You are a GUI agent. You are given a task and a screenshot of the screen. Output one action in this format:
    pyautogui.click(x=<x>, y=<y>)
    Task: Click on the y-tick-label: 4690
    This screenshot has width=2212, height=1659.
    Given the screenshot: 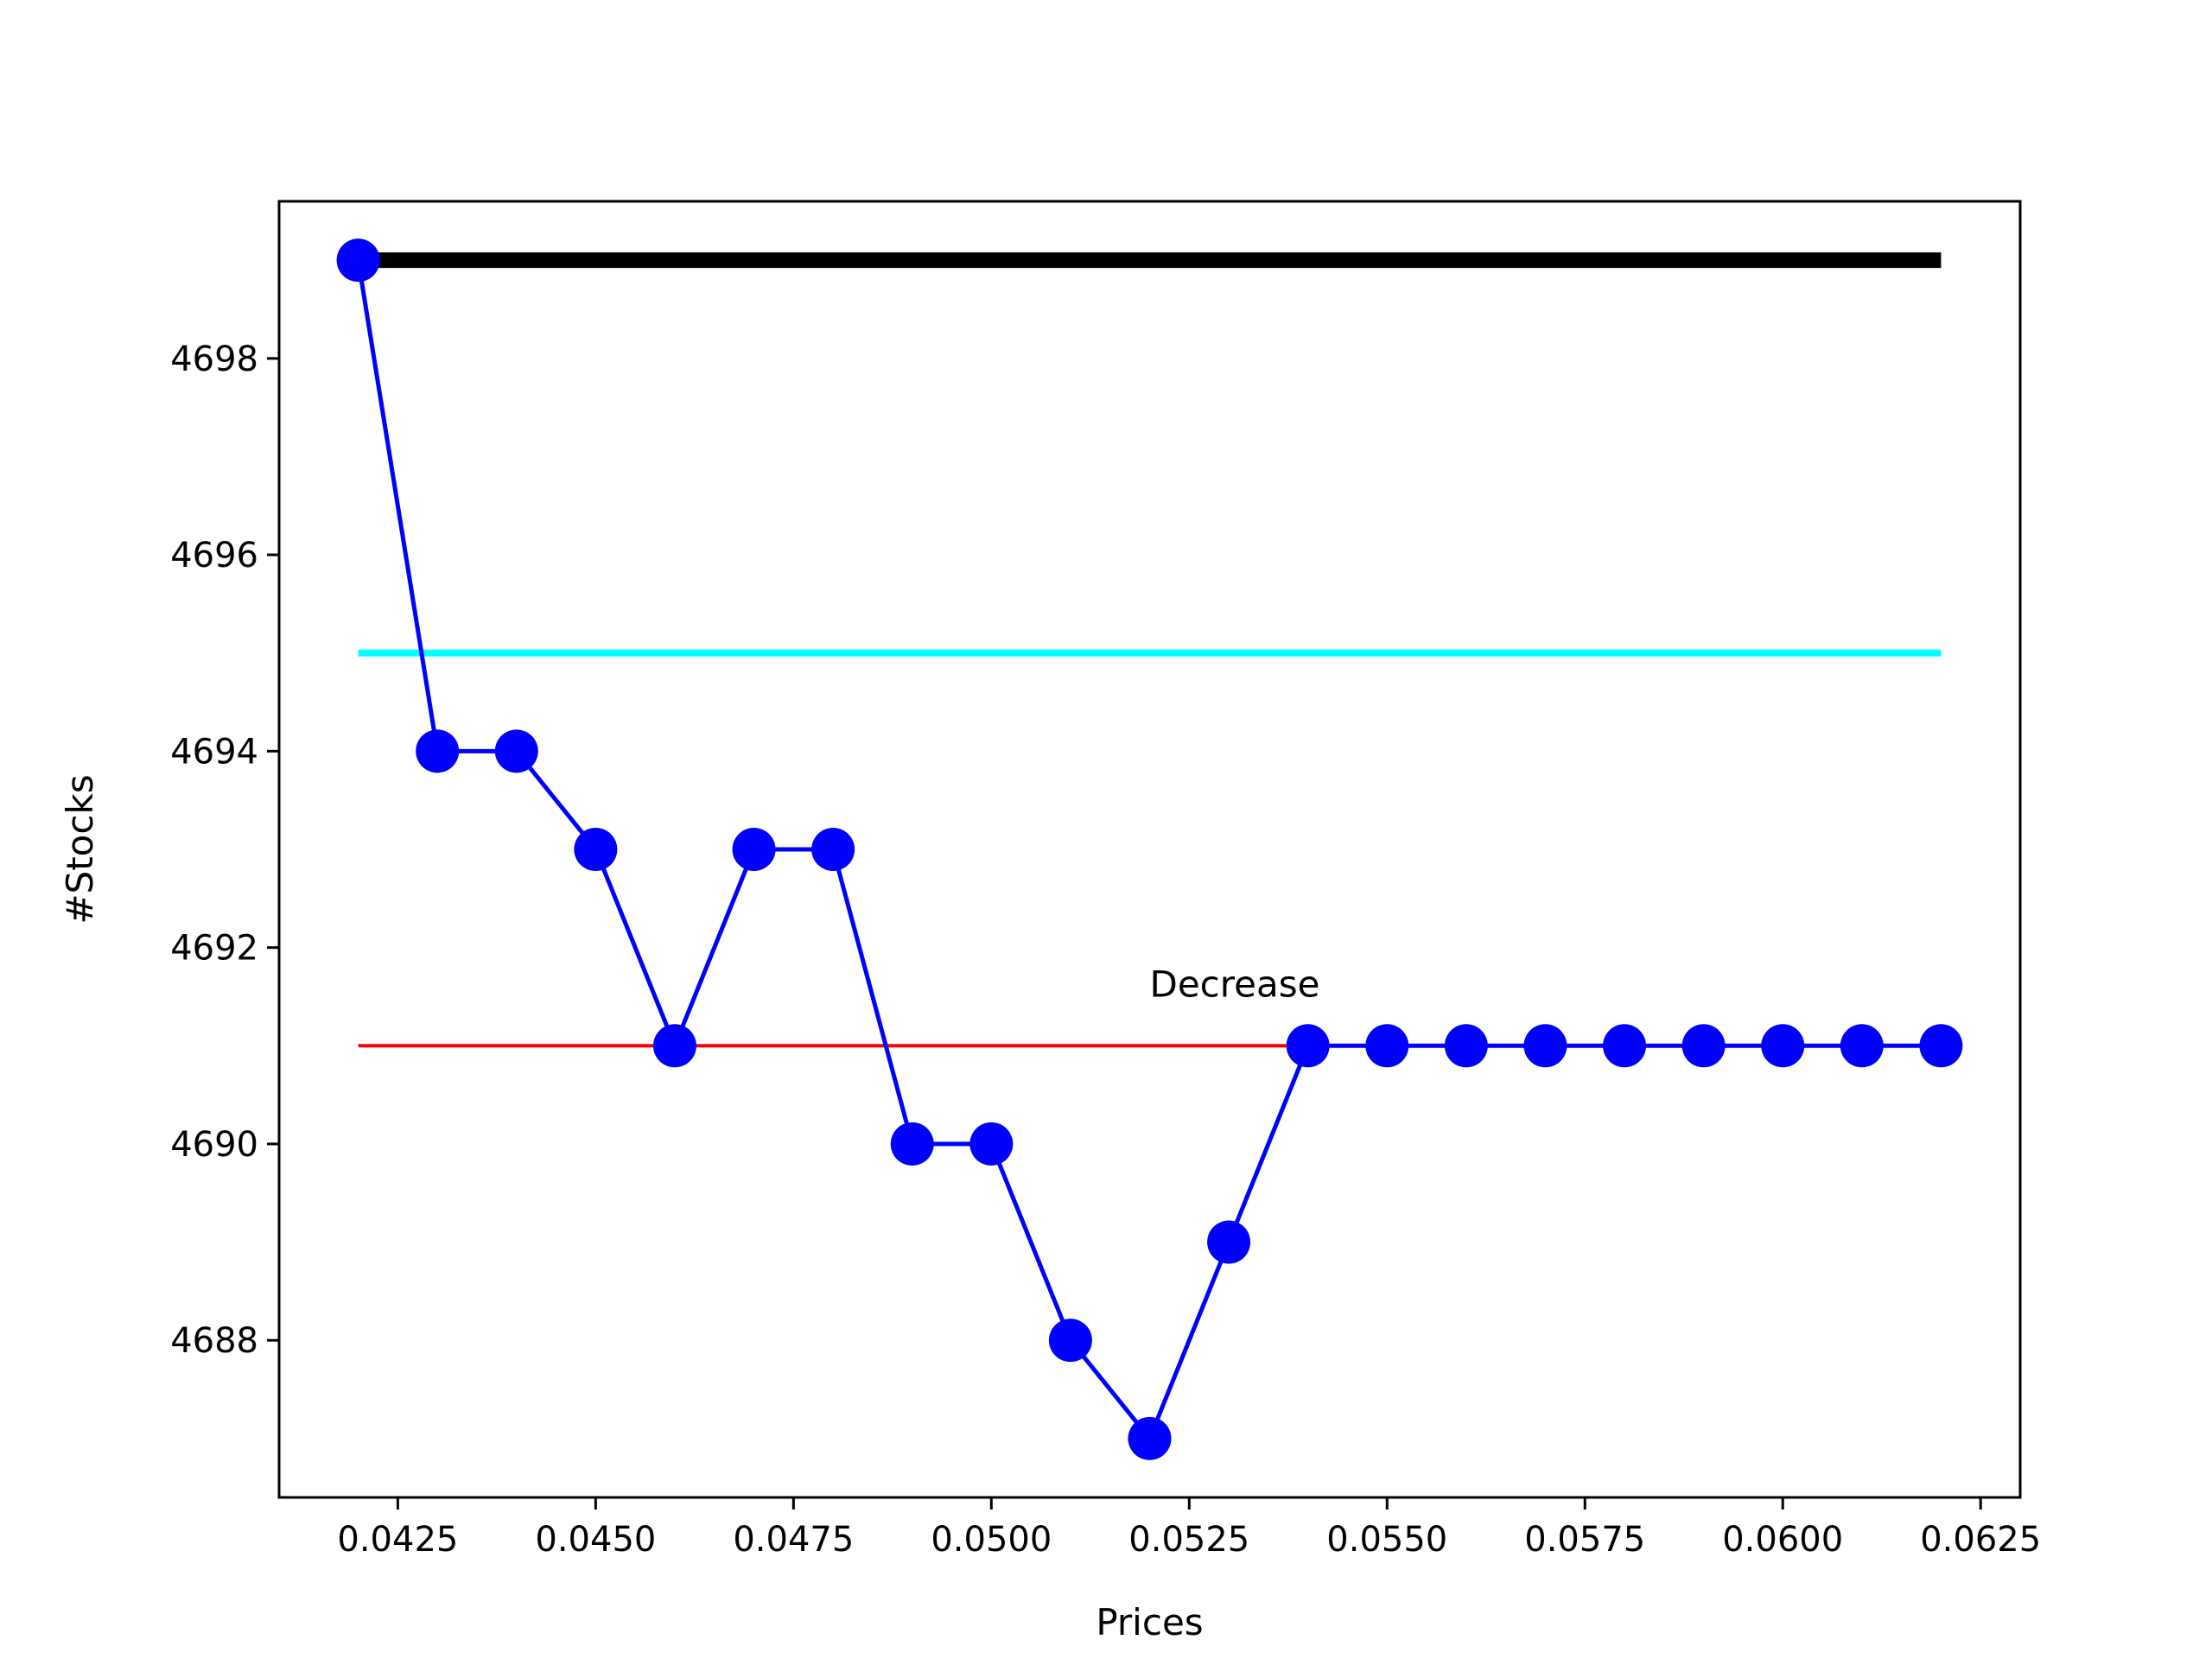 What is the action you would take?
    pyautogui.click(x=214, y=1145)
    